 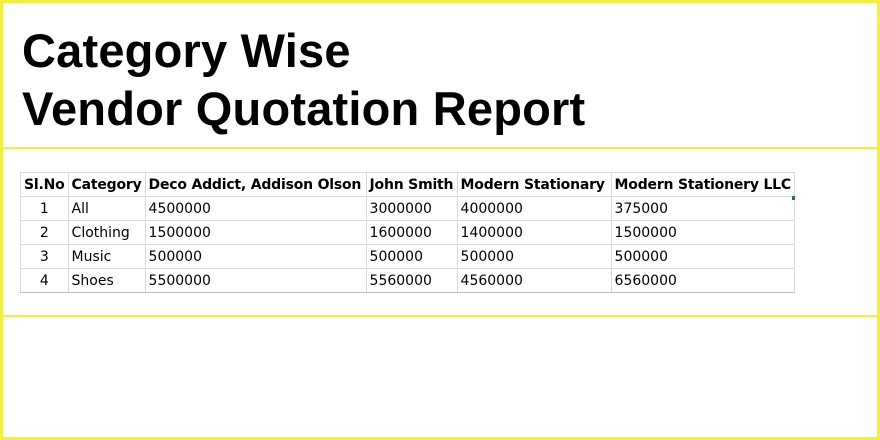 I want to click on cell-modern-stationery-llc: 6560000, so click(x=702, y=280).